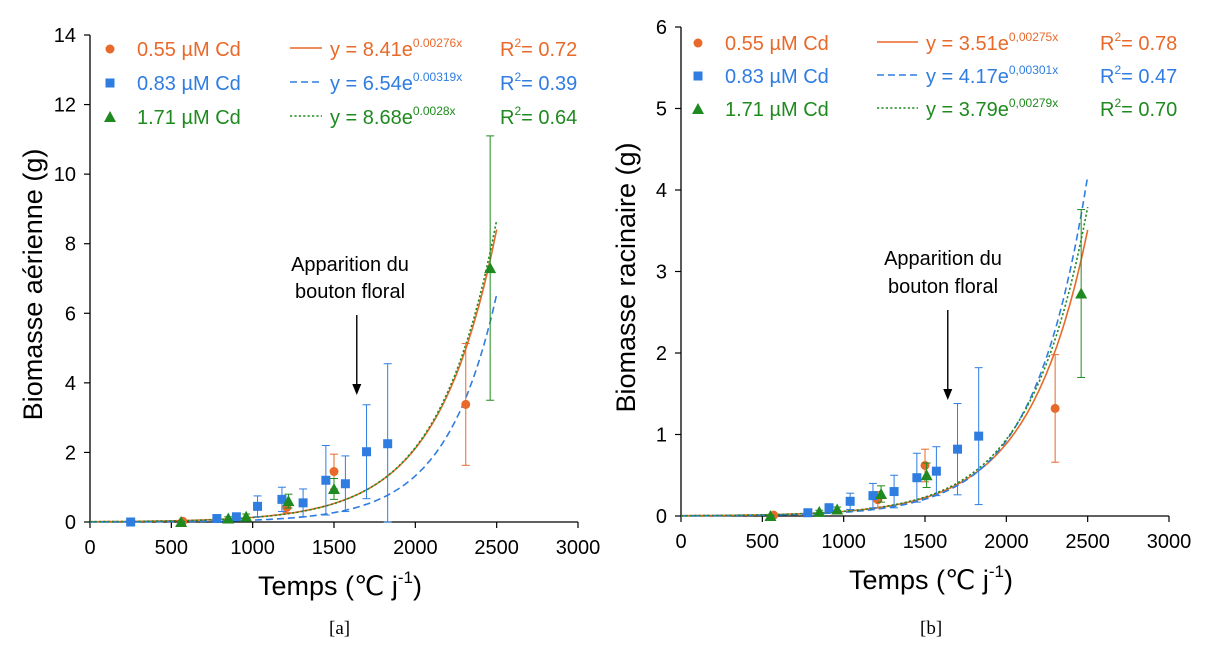  I want to click on legend-r2: R2= 0.39, so click(538, 82).